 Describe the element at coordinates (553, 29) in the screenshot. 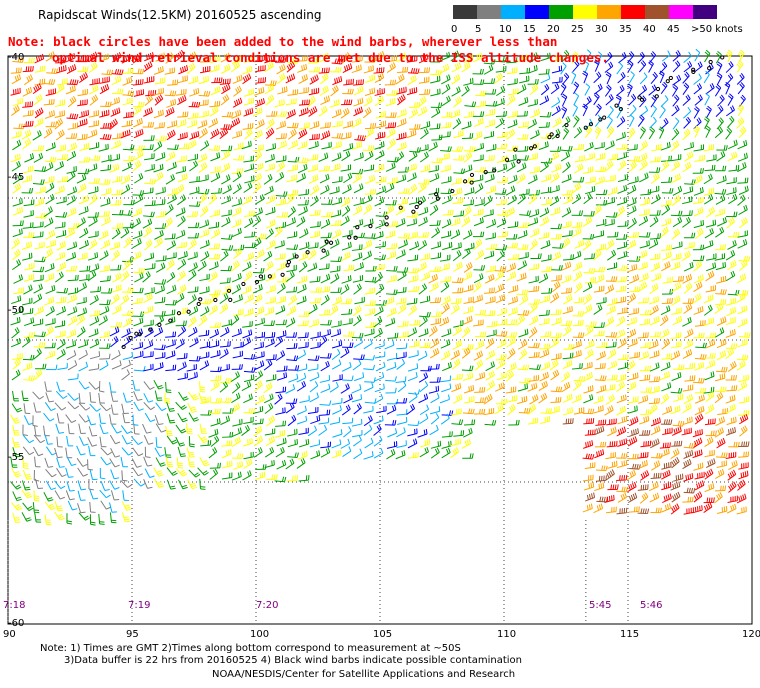

I see `scale-label: 20` at that location.